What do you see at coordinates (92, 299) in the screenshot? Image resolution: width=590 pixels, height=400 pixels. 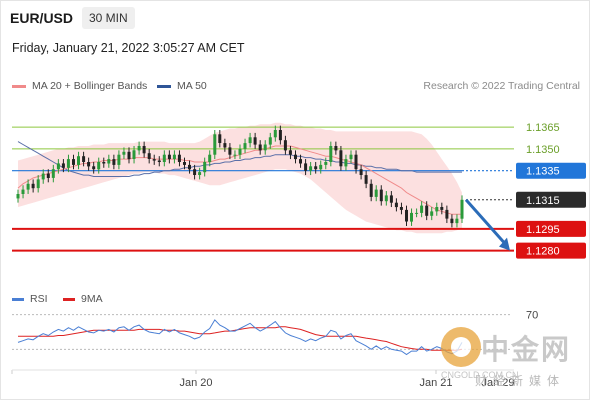 I see `legend-label-9ma: 9MA` at bounding box center [92, 299].